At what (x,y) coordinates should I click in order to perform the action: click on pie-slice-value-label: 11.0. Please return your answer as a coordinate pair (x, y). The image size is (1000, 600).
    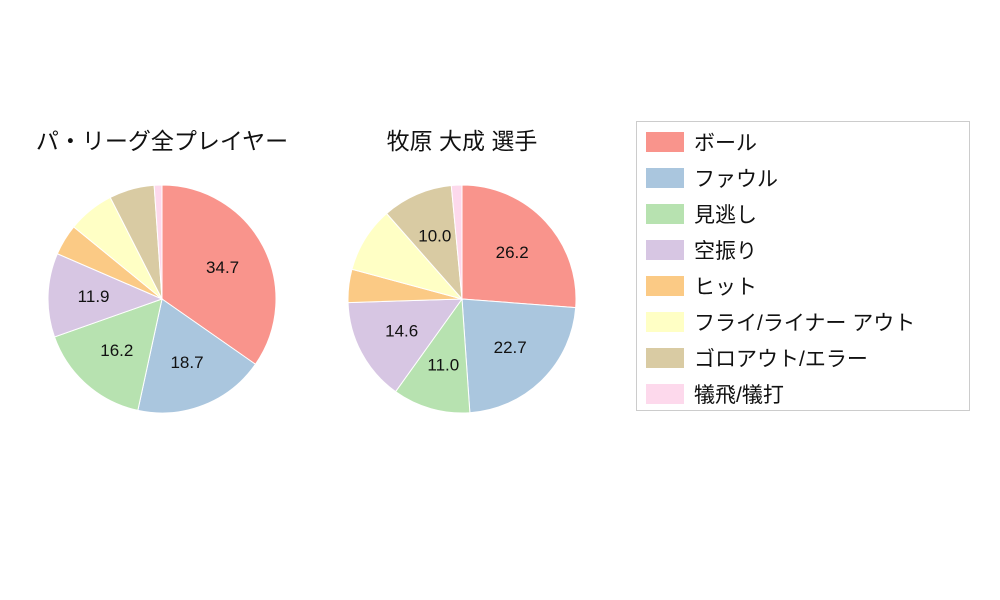
    Looking at the image, I should click on (443, 364).